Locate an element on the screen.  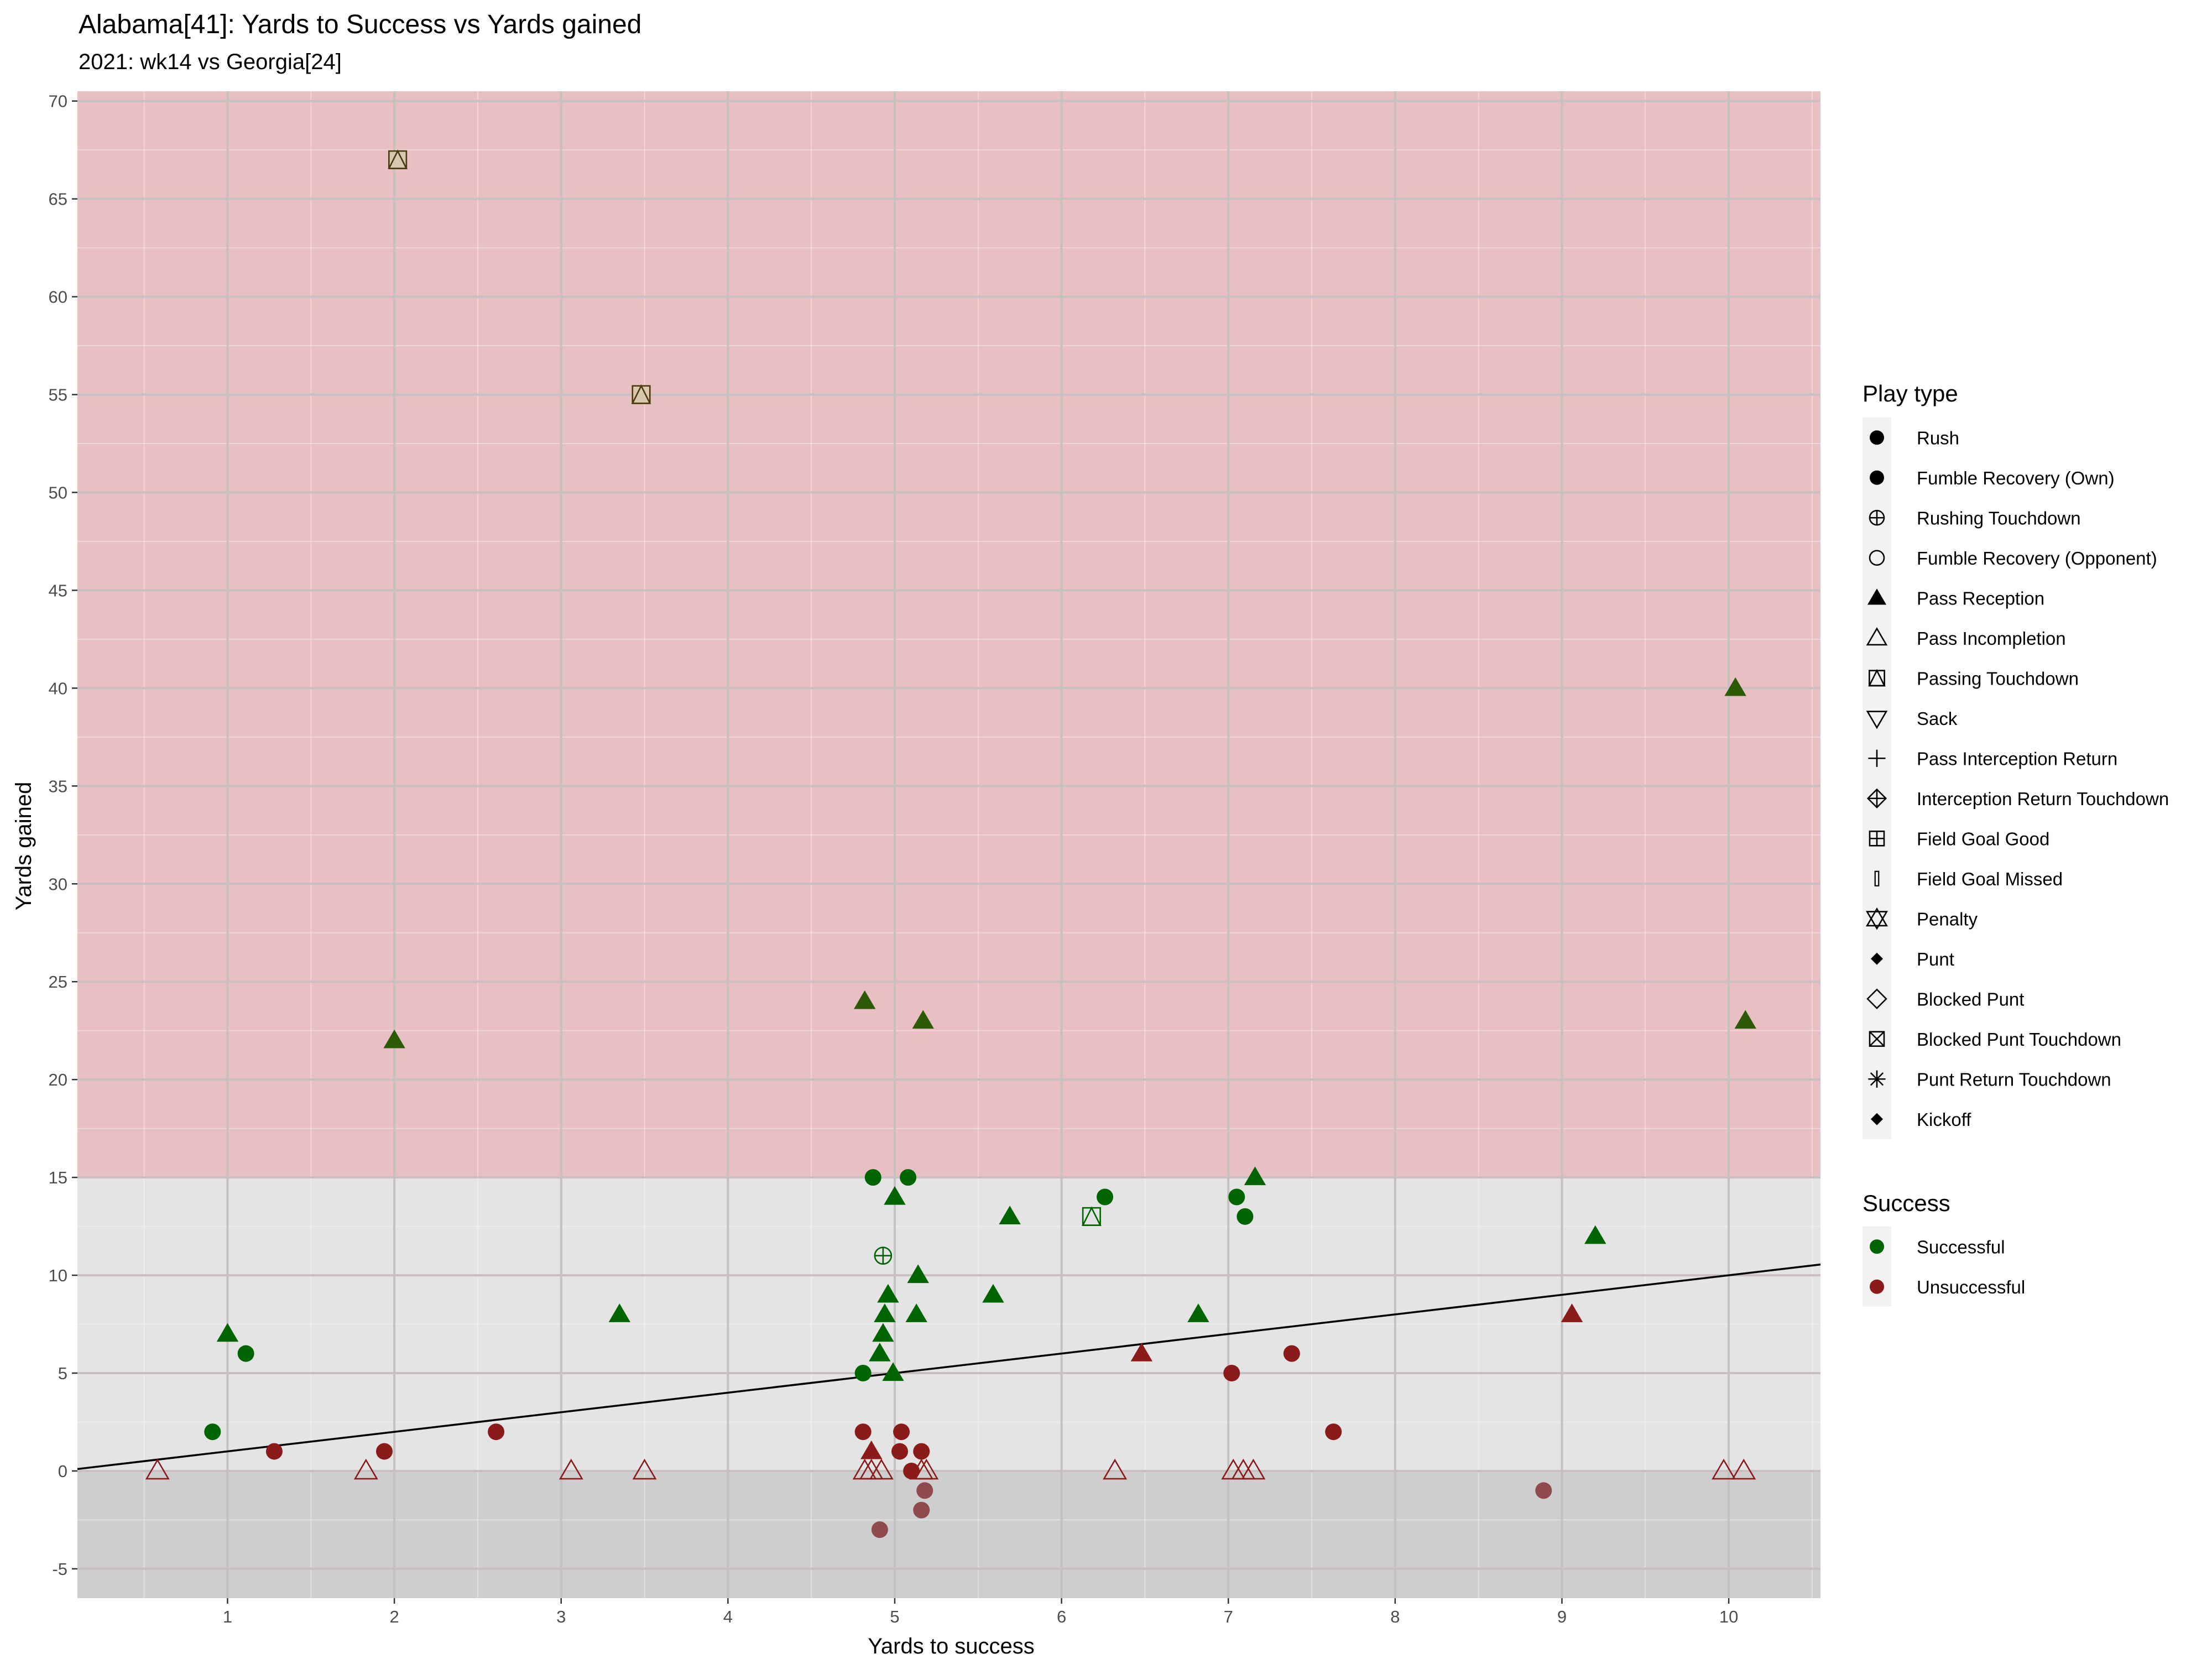
legend-label: Successful is located at coordinates (1961, 1247).